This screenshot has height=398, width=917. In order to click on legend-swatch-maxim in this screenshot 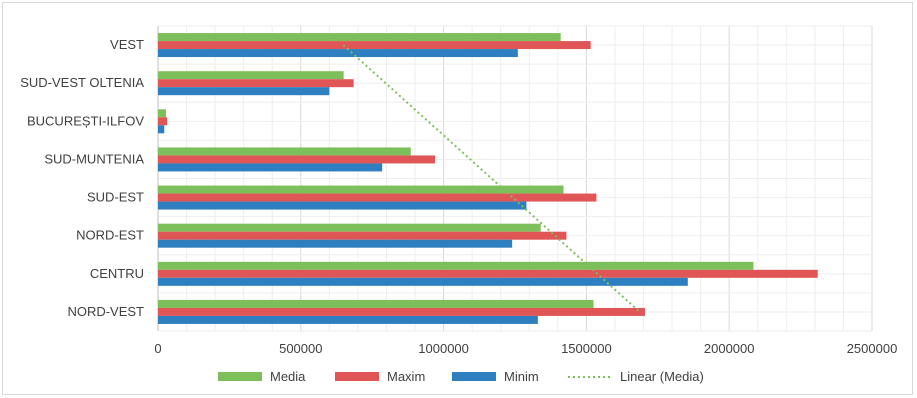, I will do `click(357, 376)`.